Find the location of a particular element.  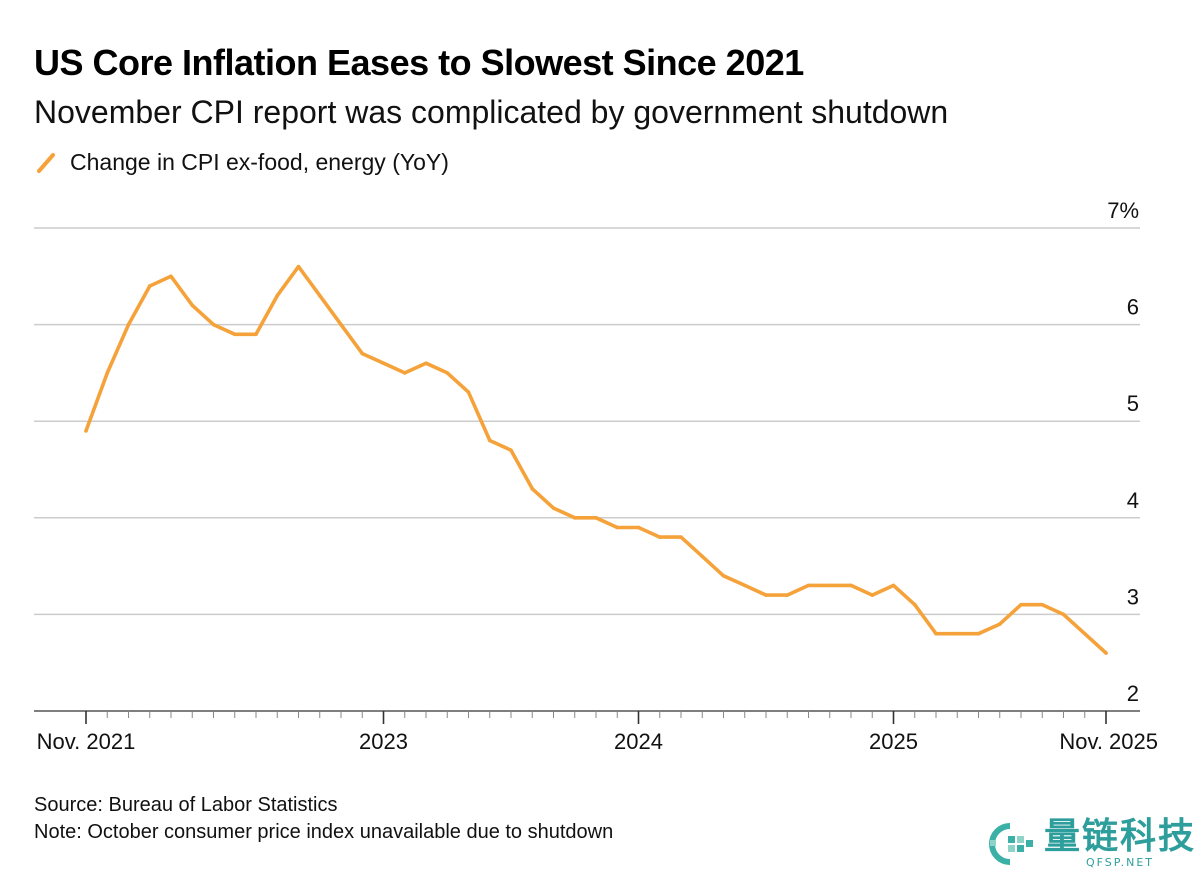

watermark-icon is located at coordinates (1010, 843).